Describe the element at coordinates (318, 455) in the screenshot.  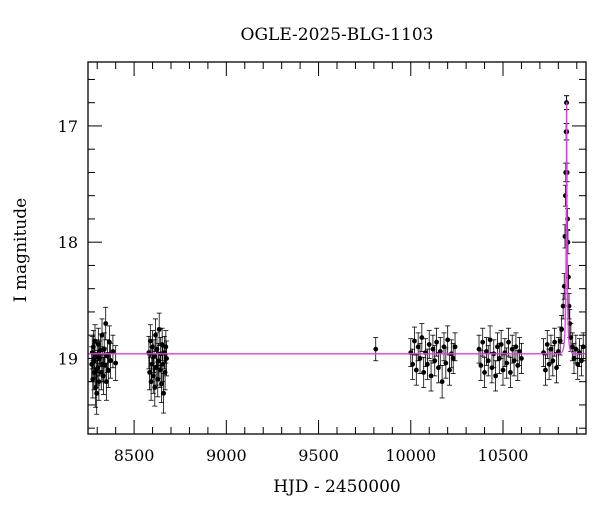
I see `x-tick-label: 9500` at that location.